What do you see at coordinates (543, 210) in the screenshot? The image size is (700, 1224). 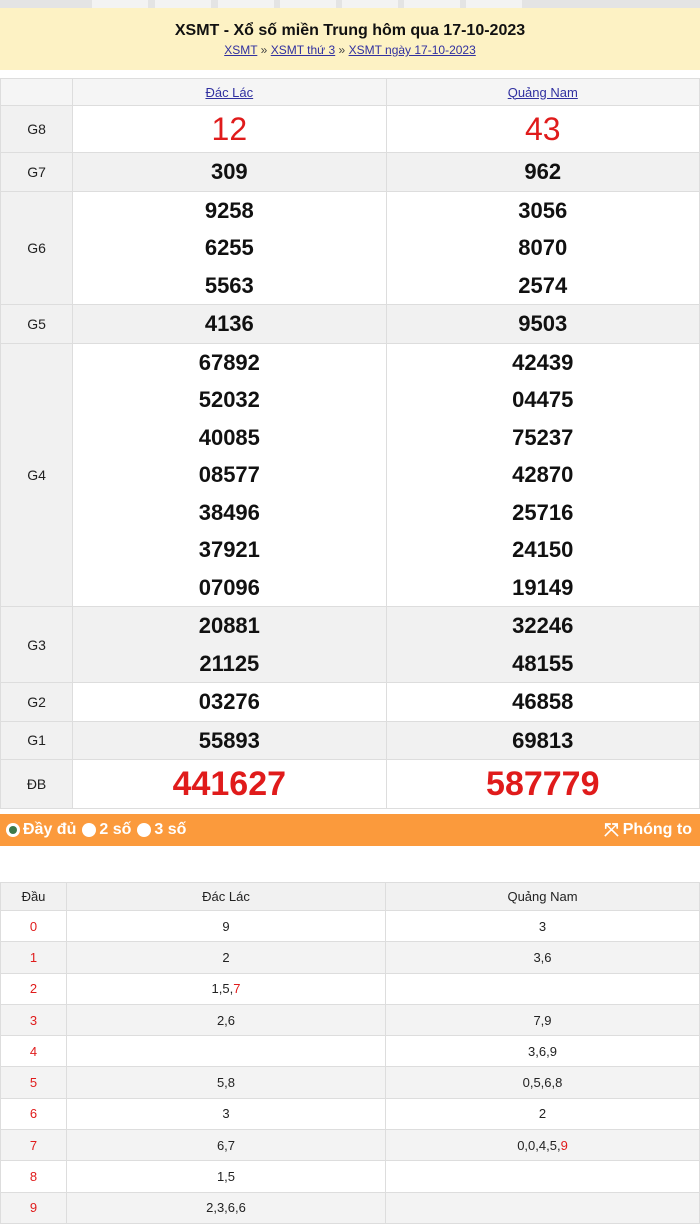 I see `prize-number: 3056` at bounding box center [543, 210].